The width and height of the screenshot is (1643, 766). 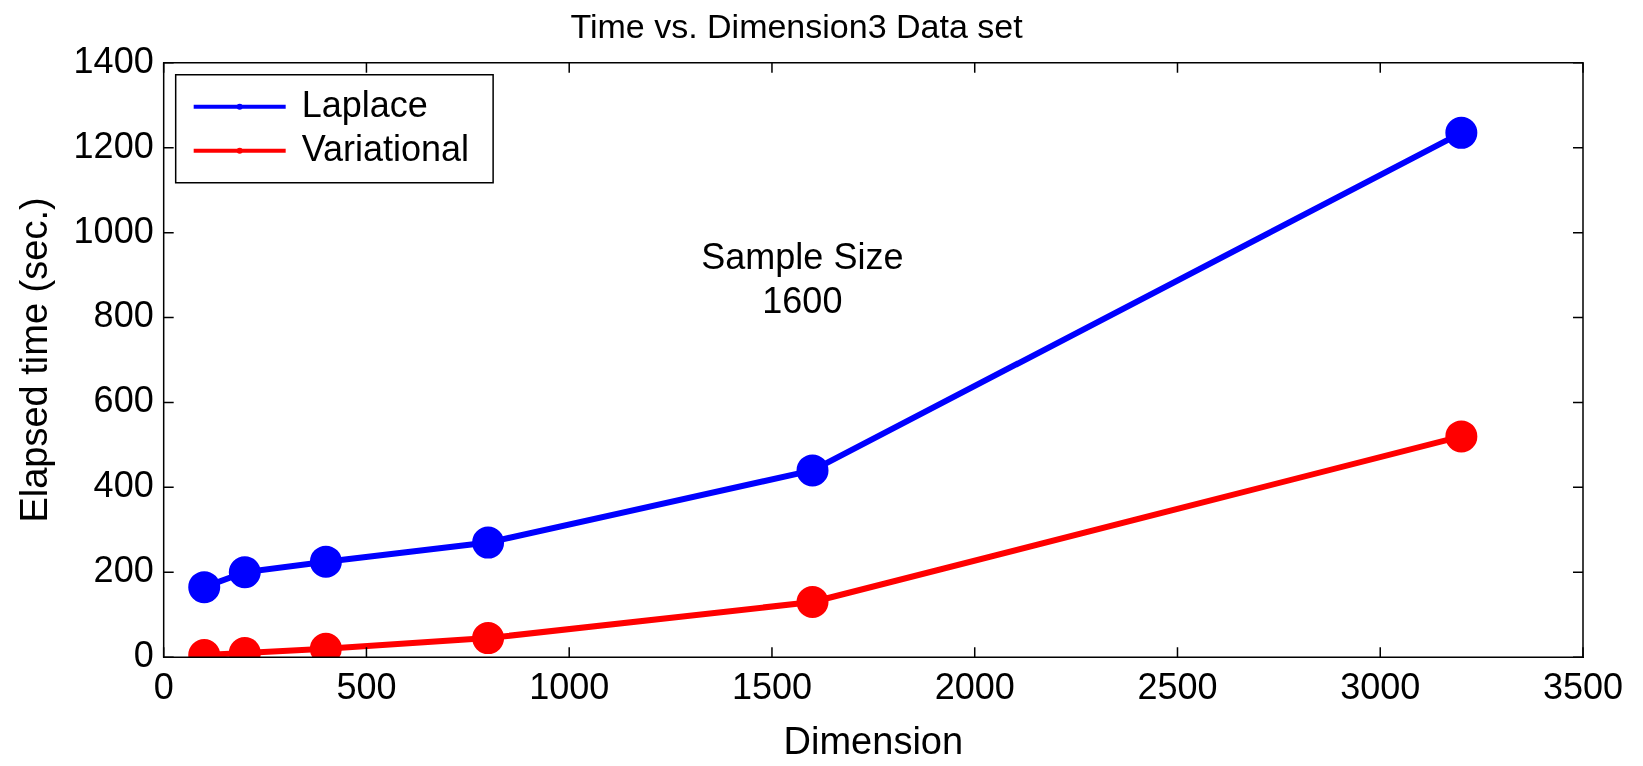 What do you see at coordinates (366, 686) in the screenshot?
I see `x-tick-label: 500` at bounding box center [366, 686].